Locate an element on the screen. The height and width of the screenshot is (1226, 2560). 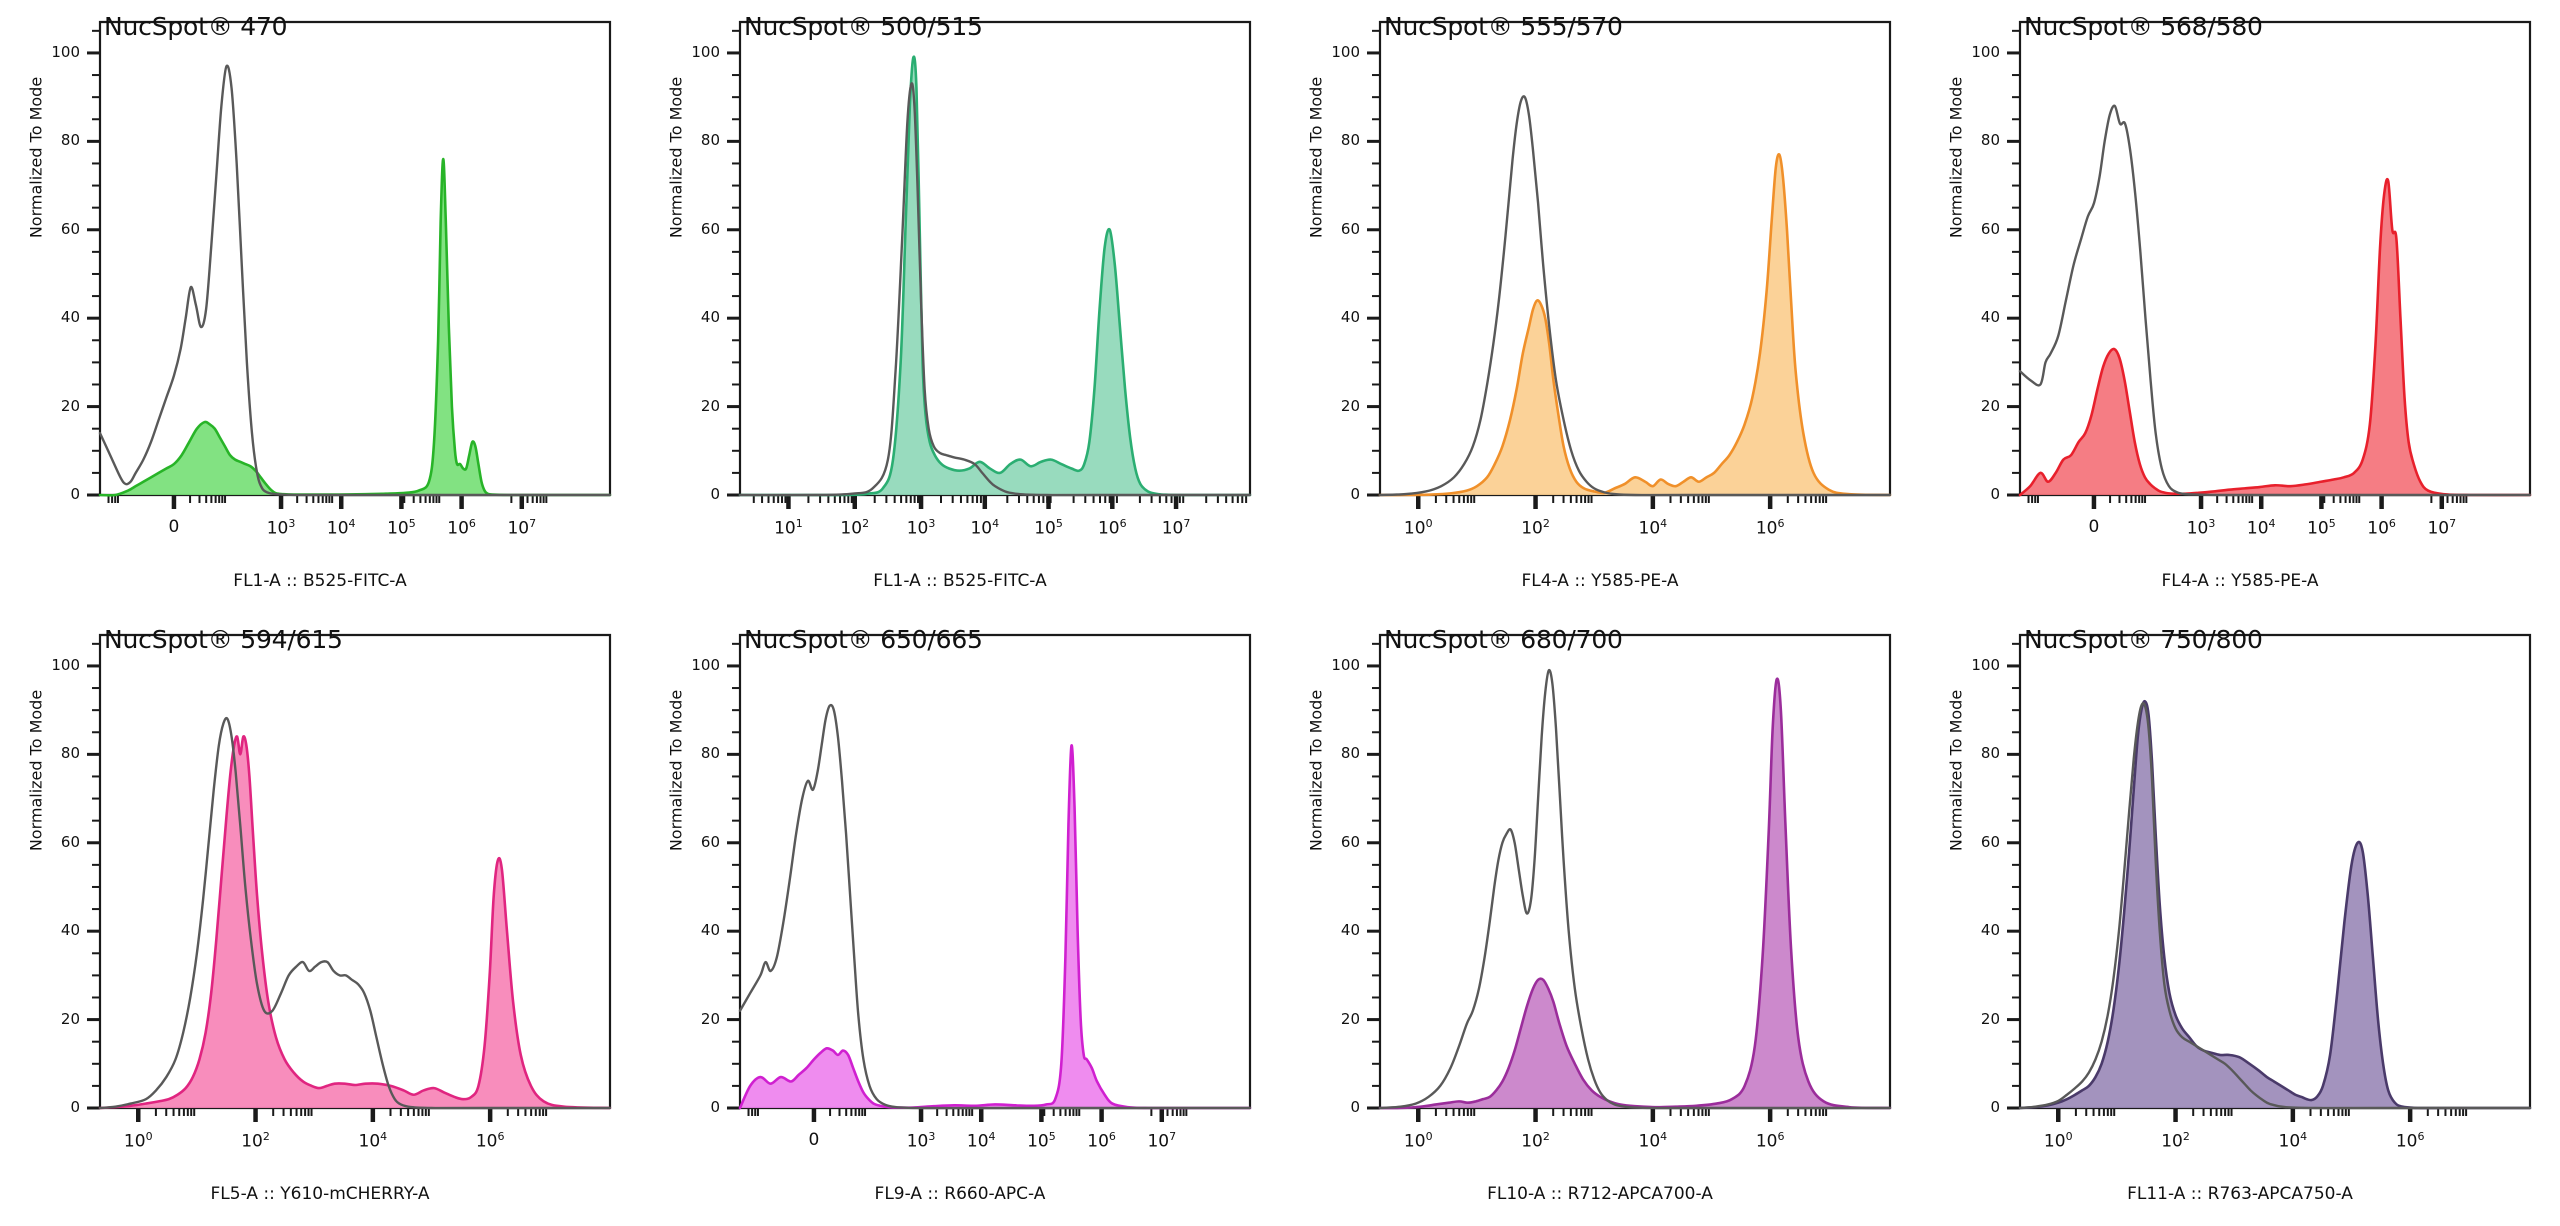
x-tick-label: 0 is located at coordinates (174, 527).